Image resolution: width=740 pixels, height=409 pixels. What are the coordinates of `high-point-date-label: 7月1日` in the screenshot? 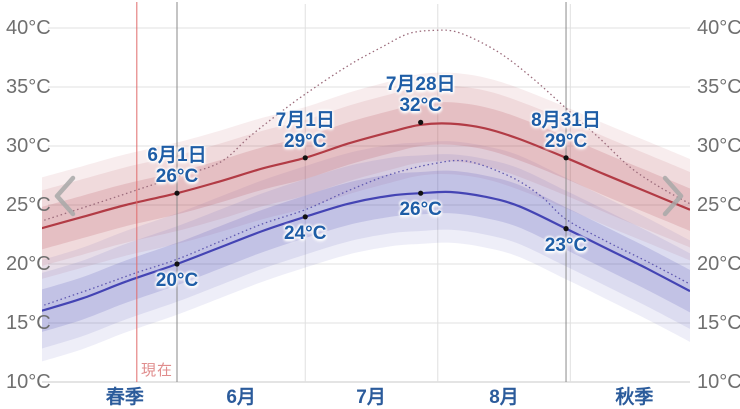 It's located at (305, 120).